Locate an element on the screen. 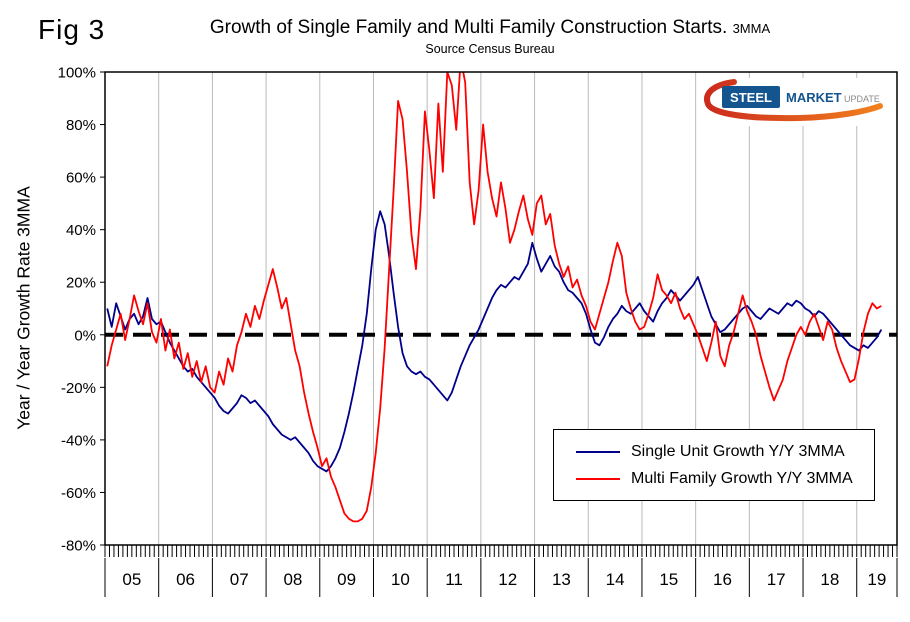 Image resolution: width=910 pixels, height=622 pixels. svg-text: -80% is located at coordinates (78, 546).